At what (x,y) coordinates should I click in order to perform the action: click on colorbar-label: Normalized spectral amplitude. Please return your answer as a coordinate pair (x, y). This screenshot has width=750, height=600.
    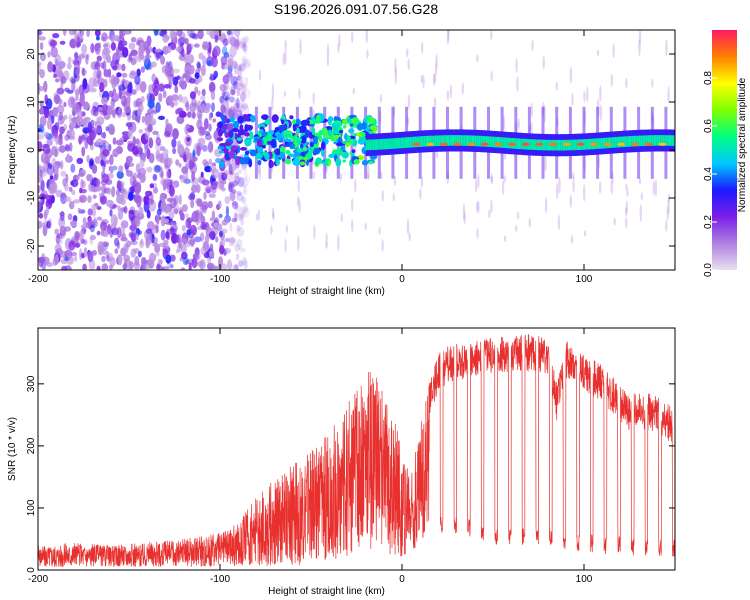
    Looking at the image, I should click on (742, 144).